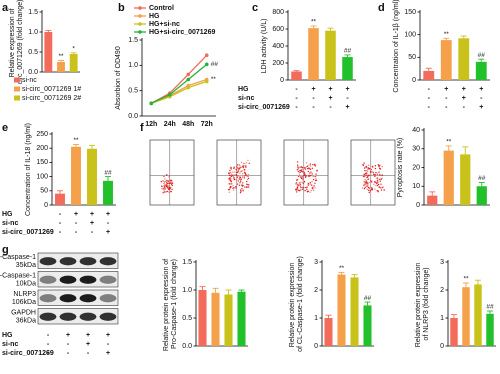 The image size is (500, 374). I want to click on y-axis-title-line: Relative protein expression of, so click(166, 304).